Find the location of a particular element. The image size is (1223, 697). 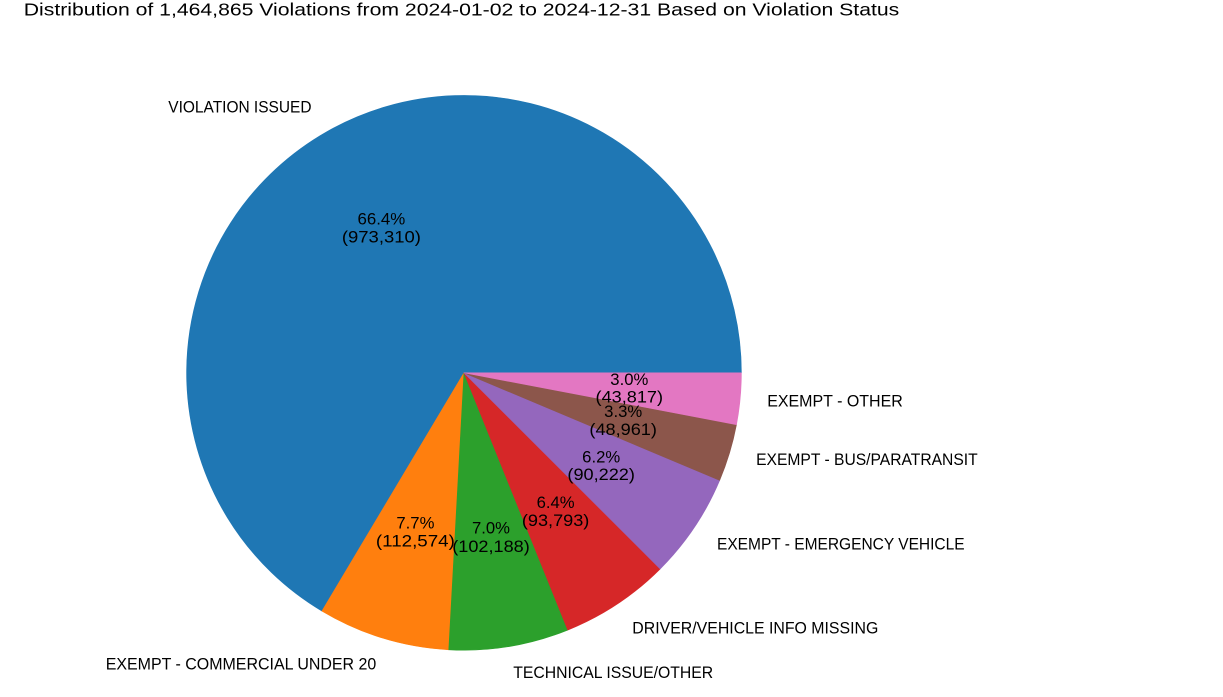

svg-text: 3.3% is located at coordinates (623, 412).